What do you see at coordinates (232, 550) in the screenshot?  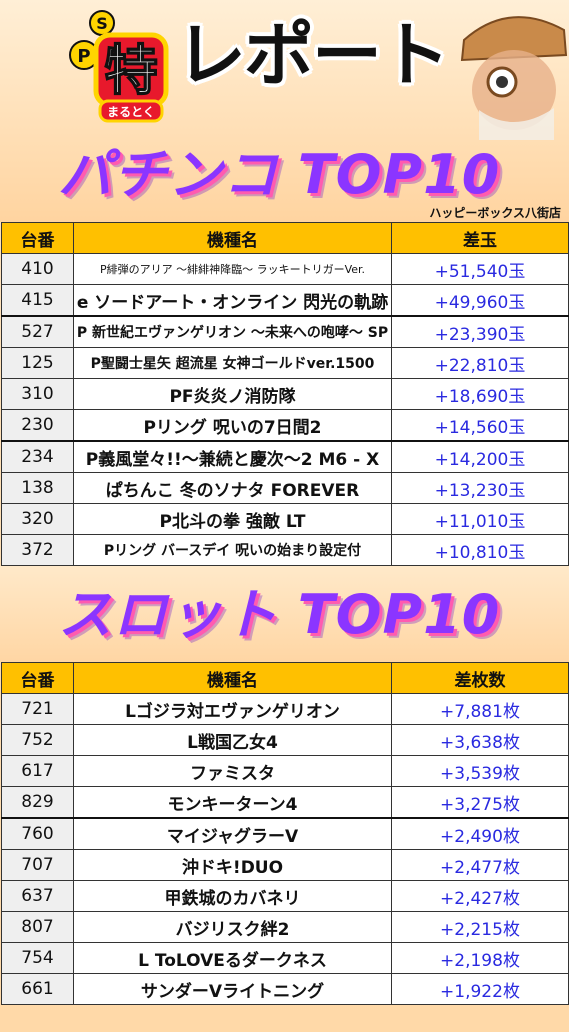 I see `machine-name: Pリング バースデイ 呪いの始まり設定付` at bounding box center [232, 550].